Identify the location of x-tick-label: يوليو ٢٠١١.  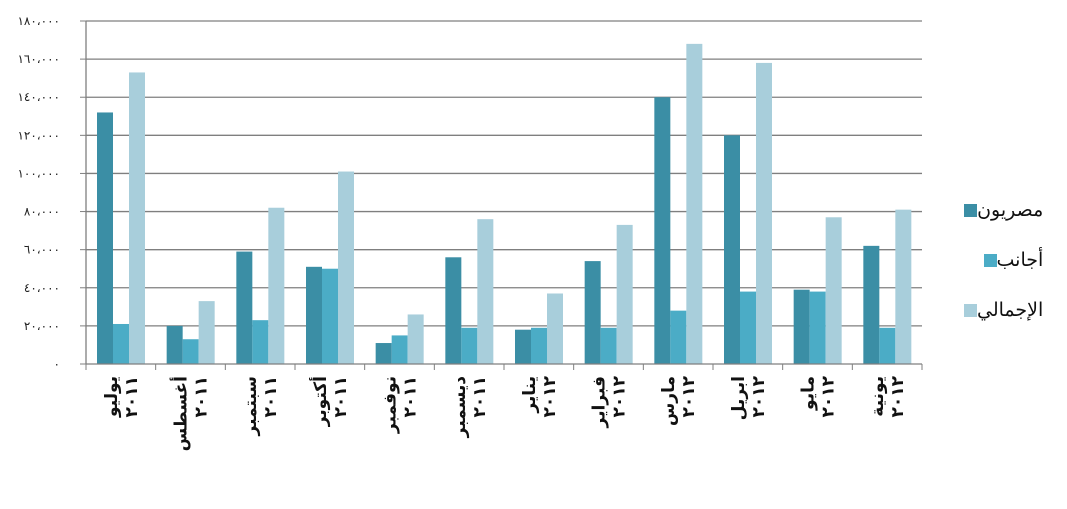
(122, 397).